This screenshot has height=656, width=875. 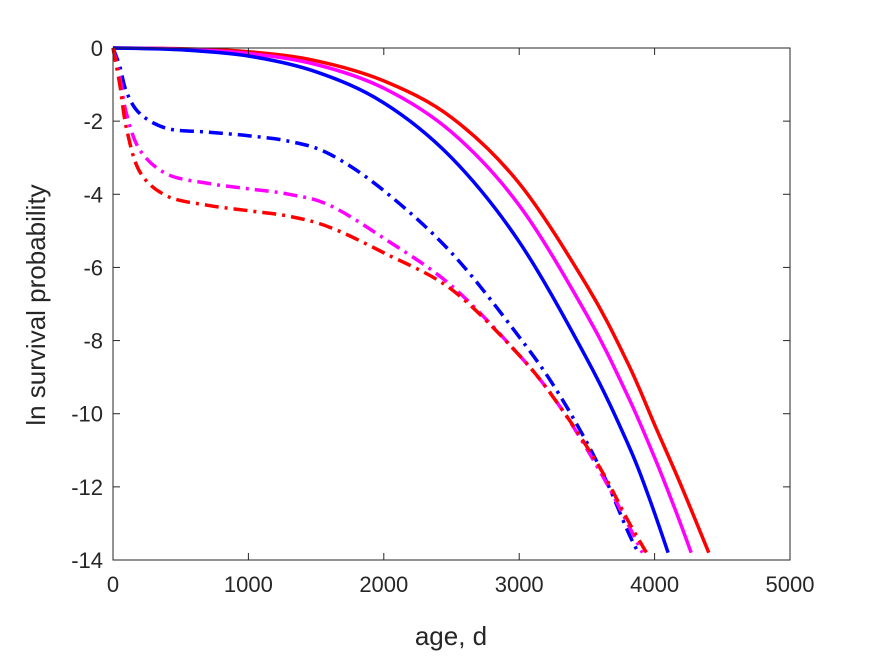 I want to click on y-tick-label: -8, so click(x=93, y=341).